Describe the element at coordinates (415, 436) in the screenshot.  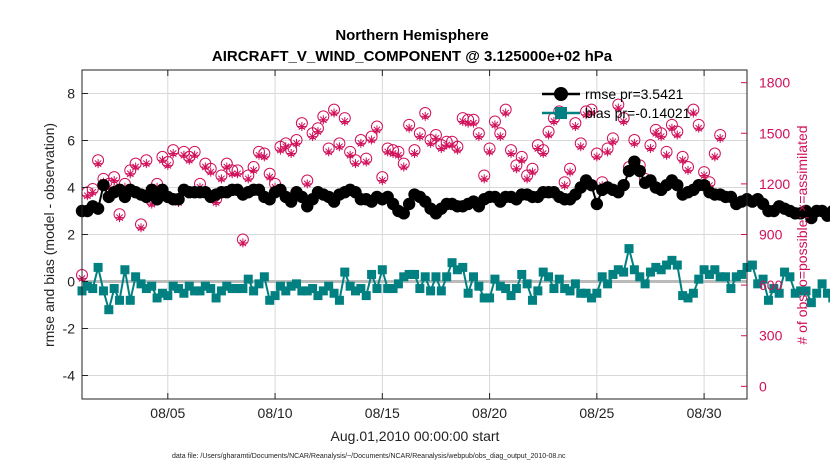
I see `x-axis-label: Aug.01,2010 00:00:00 start` at that location.